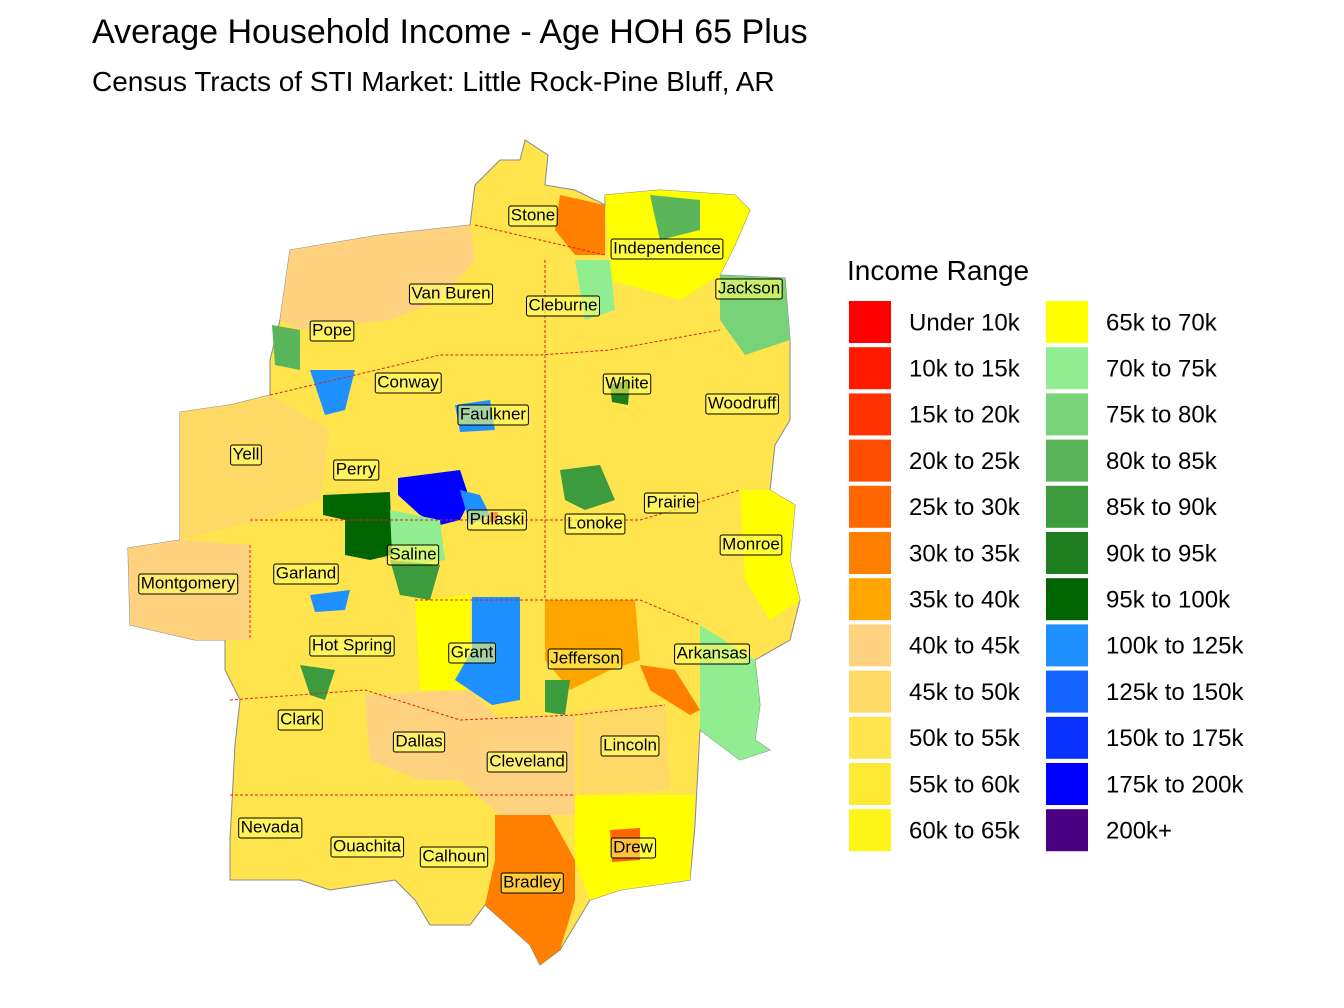  I want to click on county-label: Hot Spring, so click(352, 644).